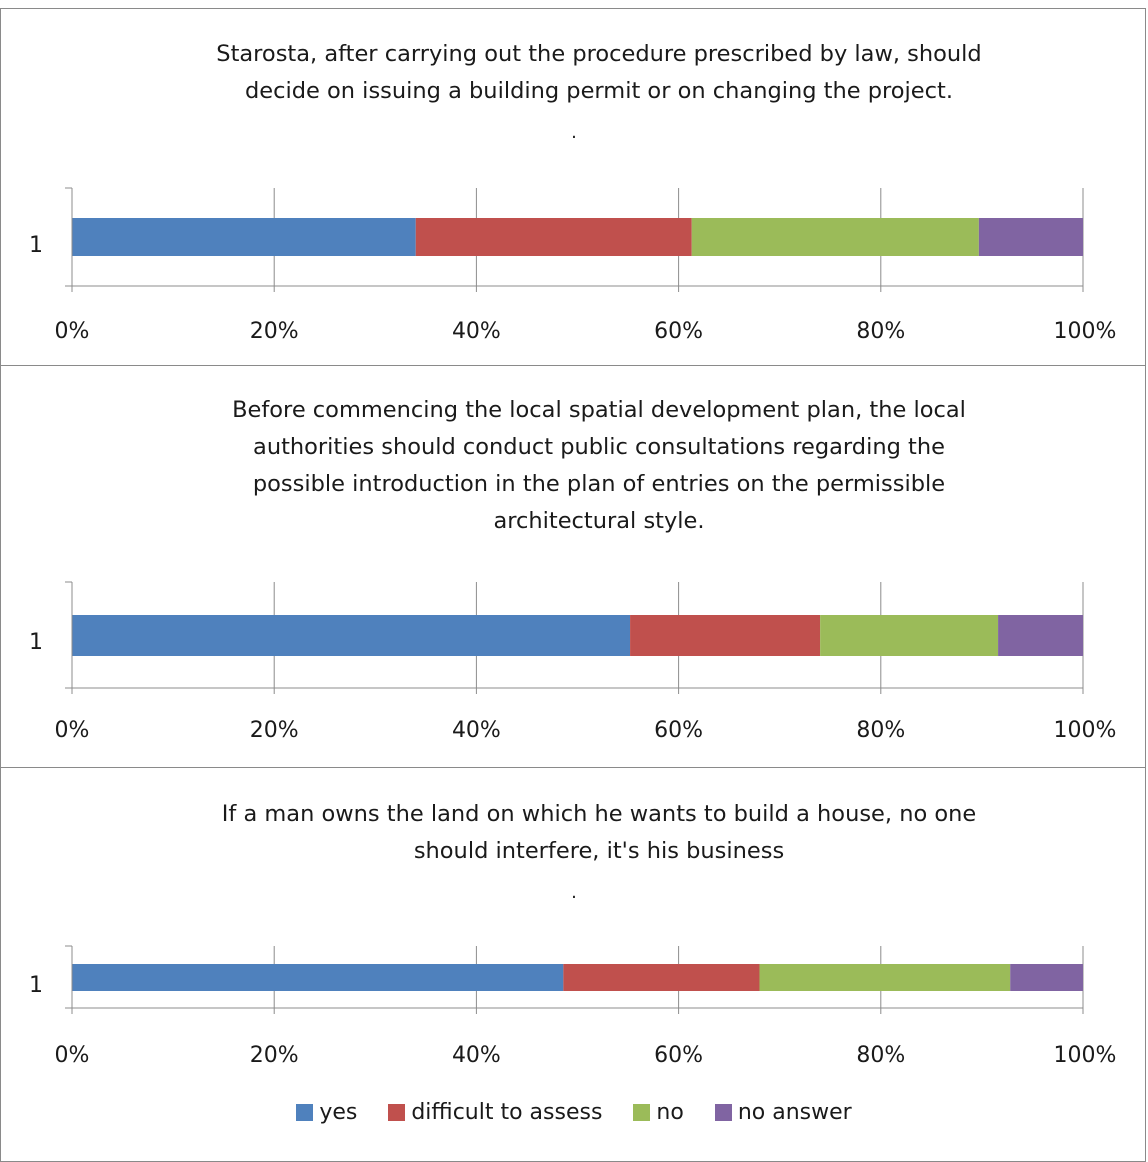  I want to click on legend-label-no-answer: no answer, so click(794, 1112).